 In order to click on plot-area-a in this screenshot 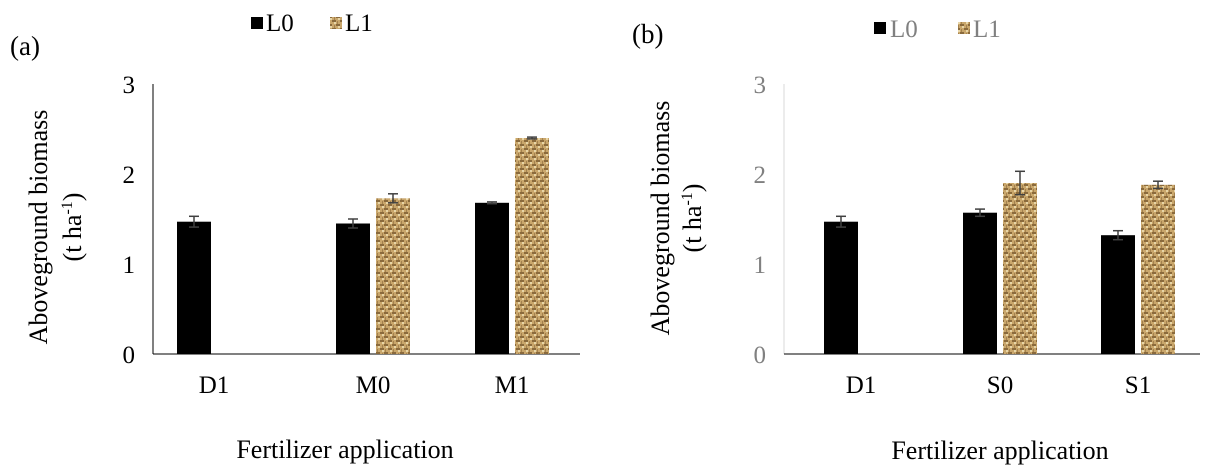, I will do `click(363, 245)`.